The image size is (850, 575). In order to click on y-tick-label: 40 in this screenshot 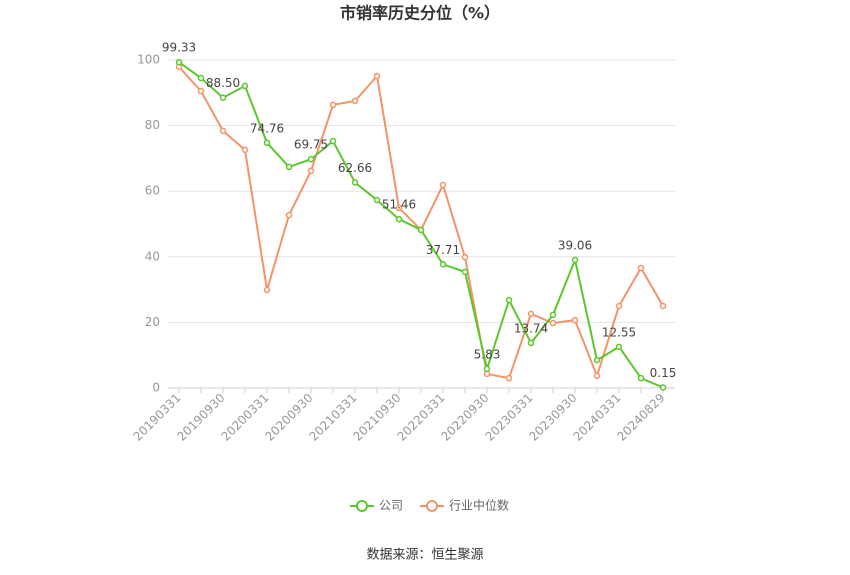, I will do `click(152, 256)`.